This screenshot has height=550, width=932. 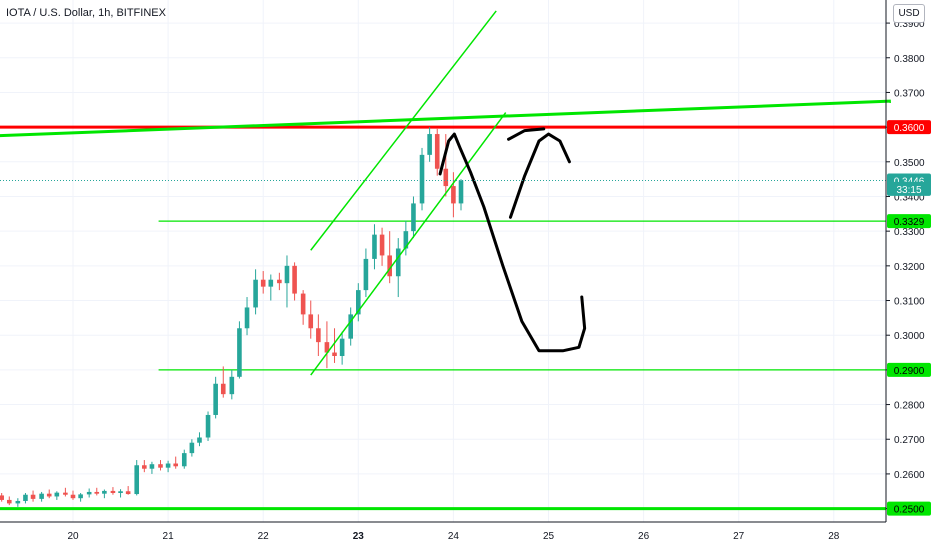 I want to click on time-tick-label: 28, so click(x=834, y=536).